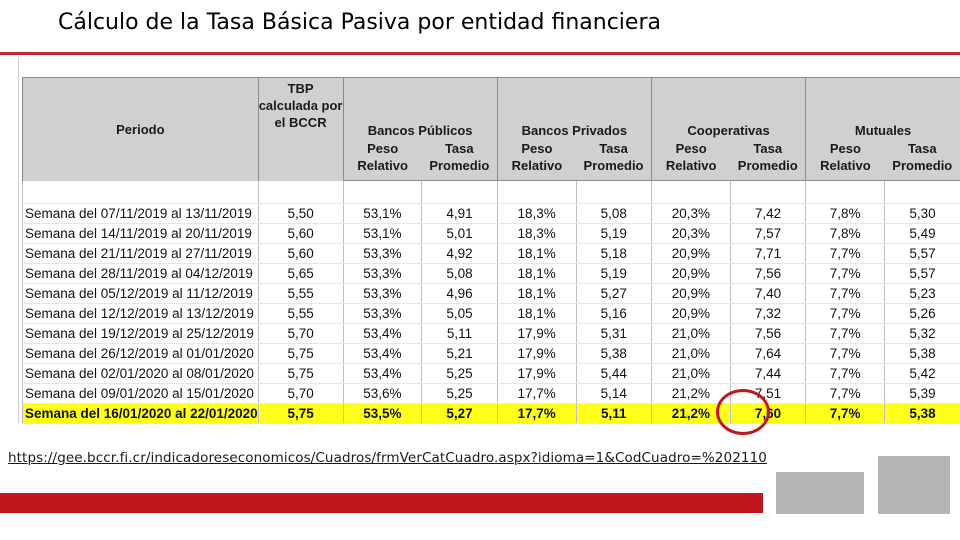 Image resolution: width=960 pixels, height=540 pixels. What do you see at coordinates (459, 353) in the screenshot?
I see `cell-value: 5,21` at bounding box center [459, 353].